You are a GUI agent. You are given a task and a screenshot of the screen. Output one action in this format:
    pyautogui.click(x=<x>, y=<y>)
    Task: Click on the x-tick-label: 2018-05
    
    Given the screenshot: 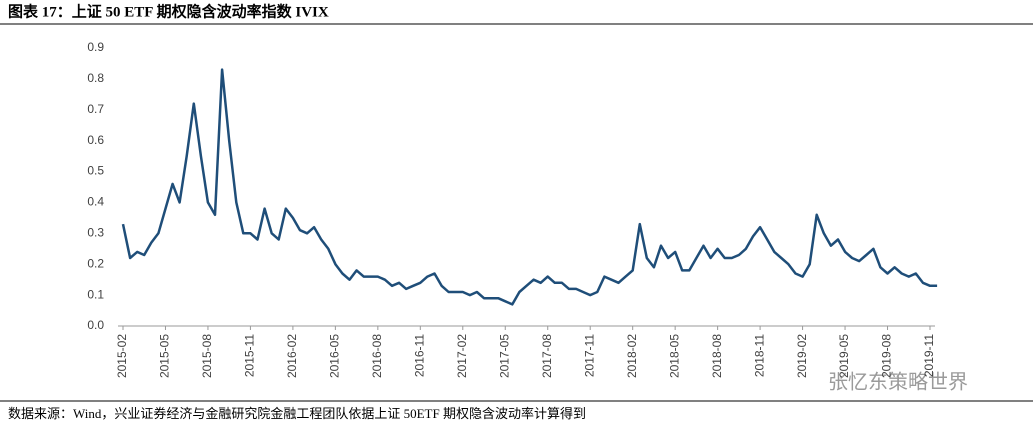 What is the action you would take?
    pyautogui.click(x=674, y=356)
    